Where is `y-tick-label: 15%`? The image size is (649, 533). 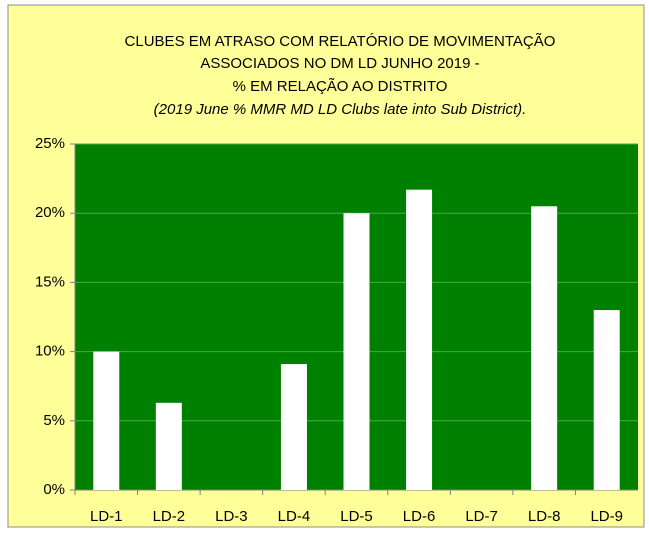
y-tick-label: 15% is located at coordinates (50, 281).